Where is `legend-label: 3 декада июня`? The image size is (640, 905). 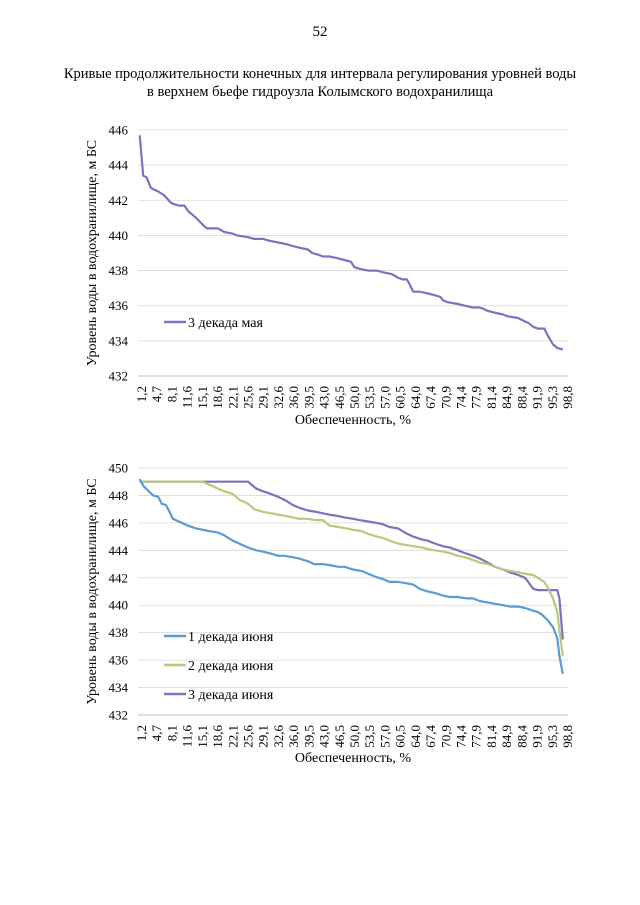 legend-label: 3 декада июня is located at coordinates (231, 695).